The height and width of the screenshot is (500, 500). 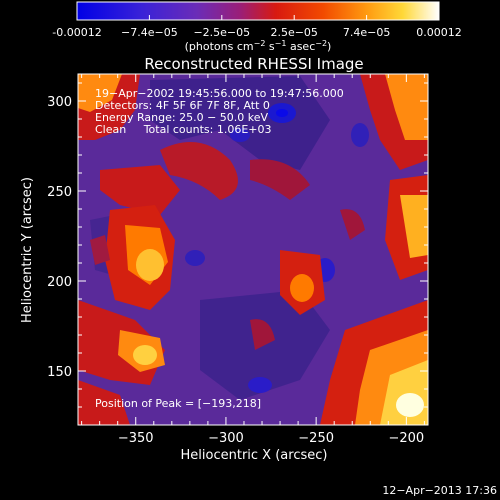 What do you see at coordinates (76, 32) in the screenshot?
I see `colorbar-tick-label: -0.00012` at bounding box center [76, 32].